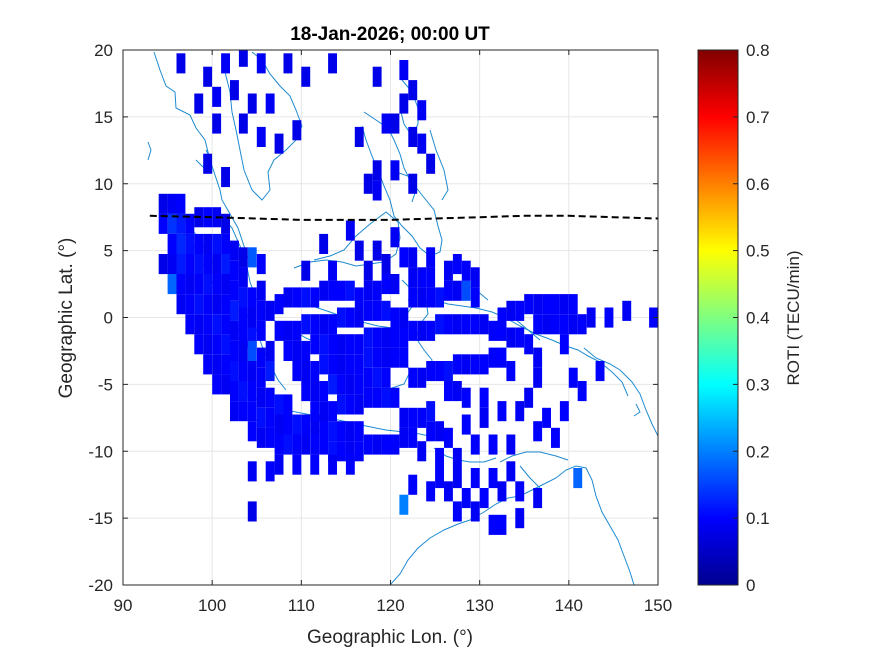  I want to click on colorbar-tick-label: 0.5, so click(758, 251).